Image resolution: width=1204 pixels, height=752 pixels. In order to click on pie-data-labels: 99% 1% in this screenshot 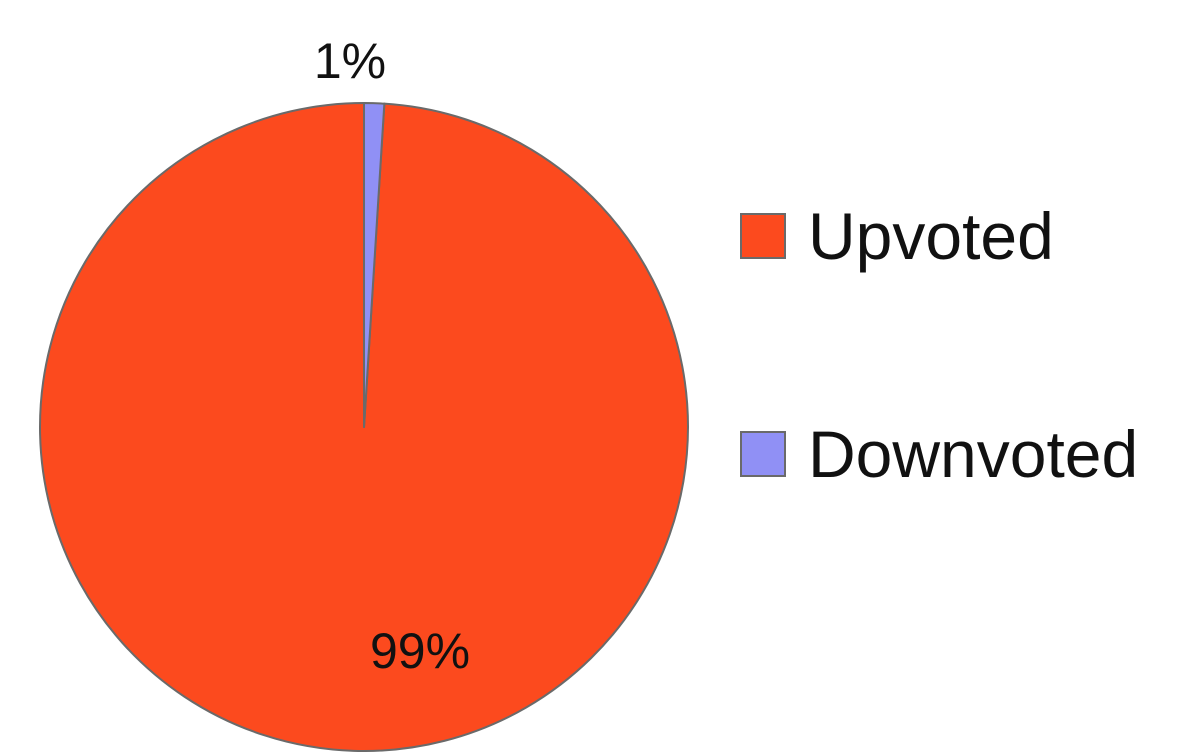, I will do `click(392, 356)`.